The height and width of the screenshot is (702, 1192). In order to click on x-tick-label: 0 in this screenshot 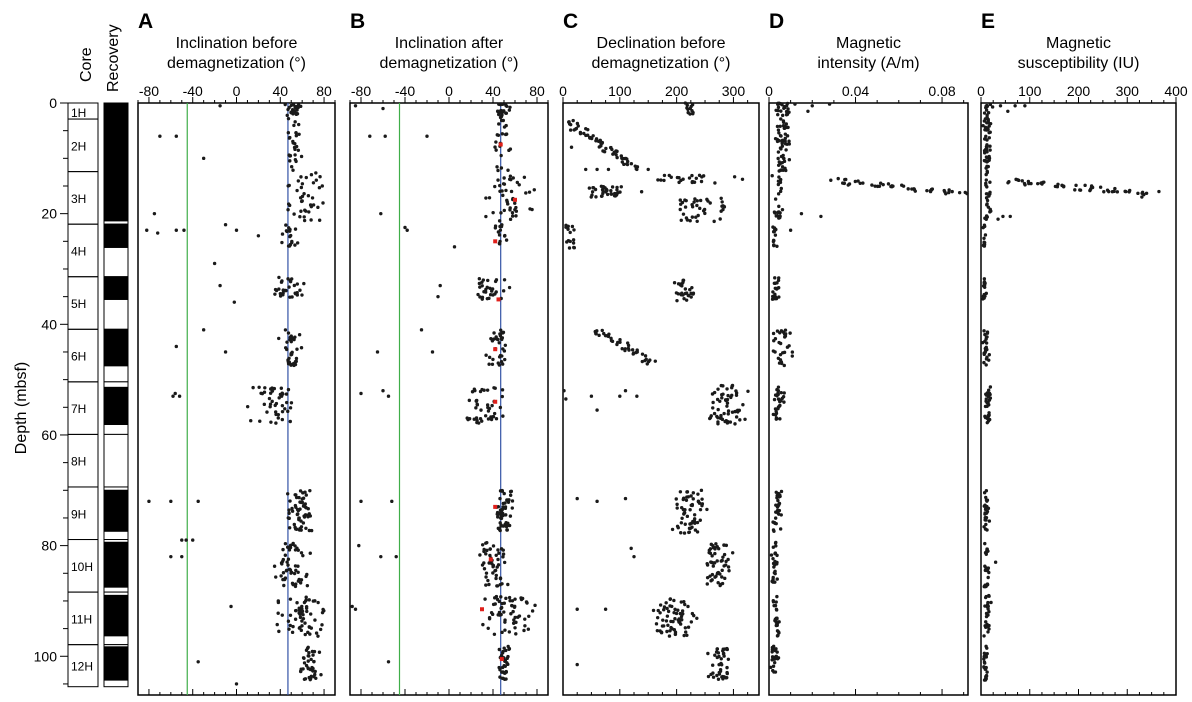, I will do `click(237, 91)`.